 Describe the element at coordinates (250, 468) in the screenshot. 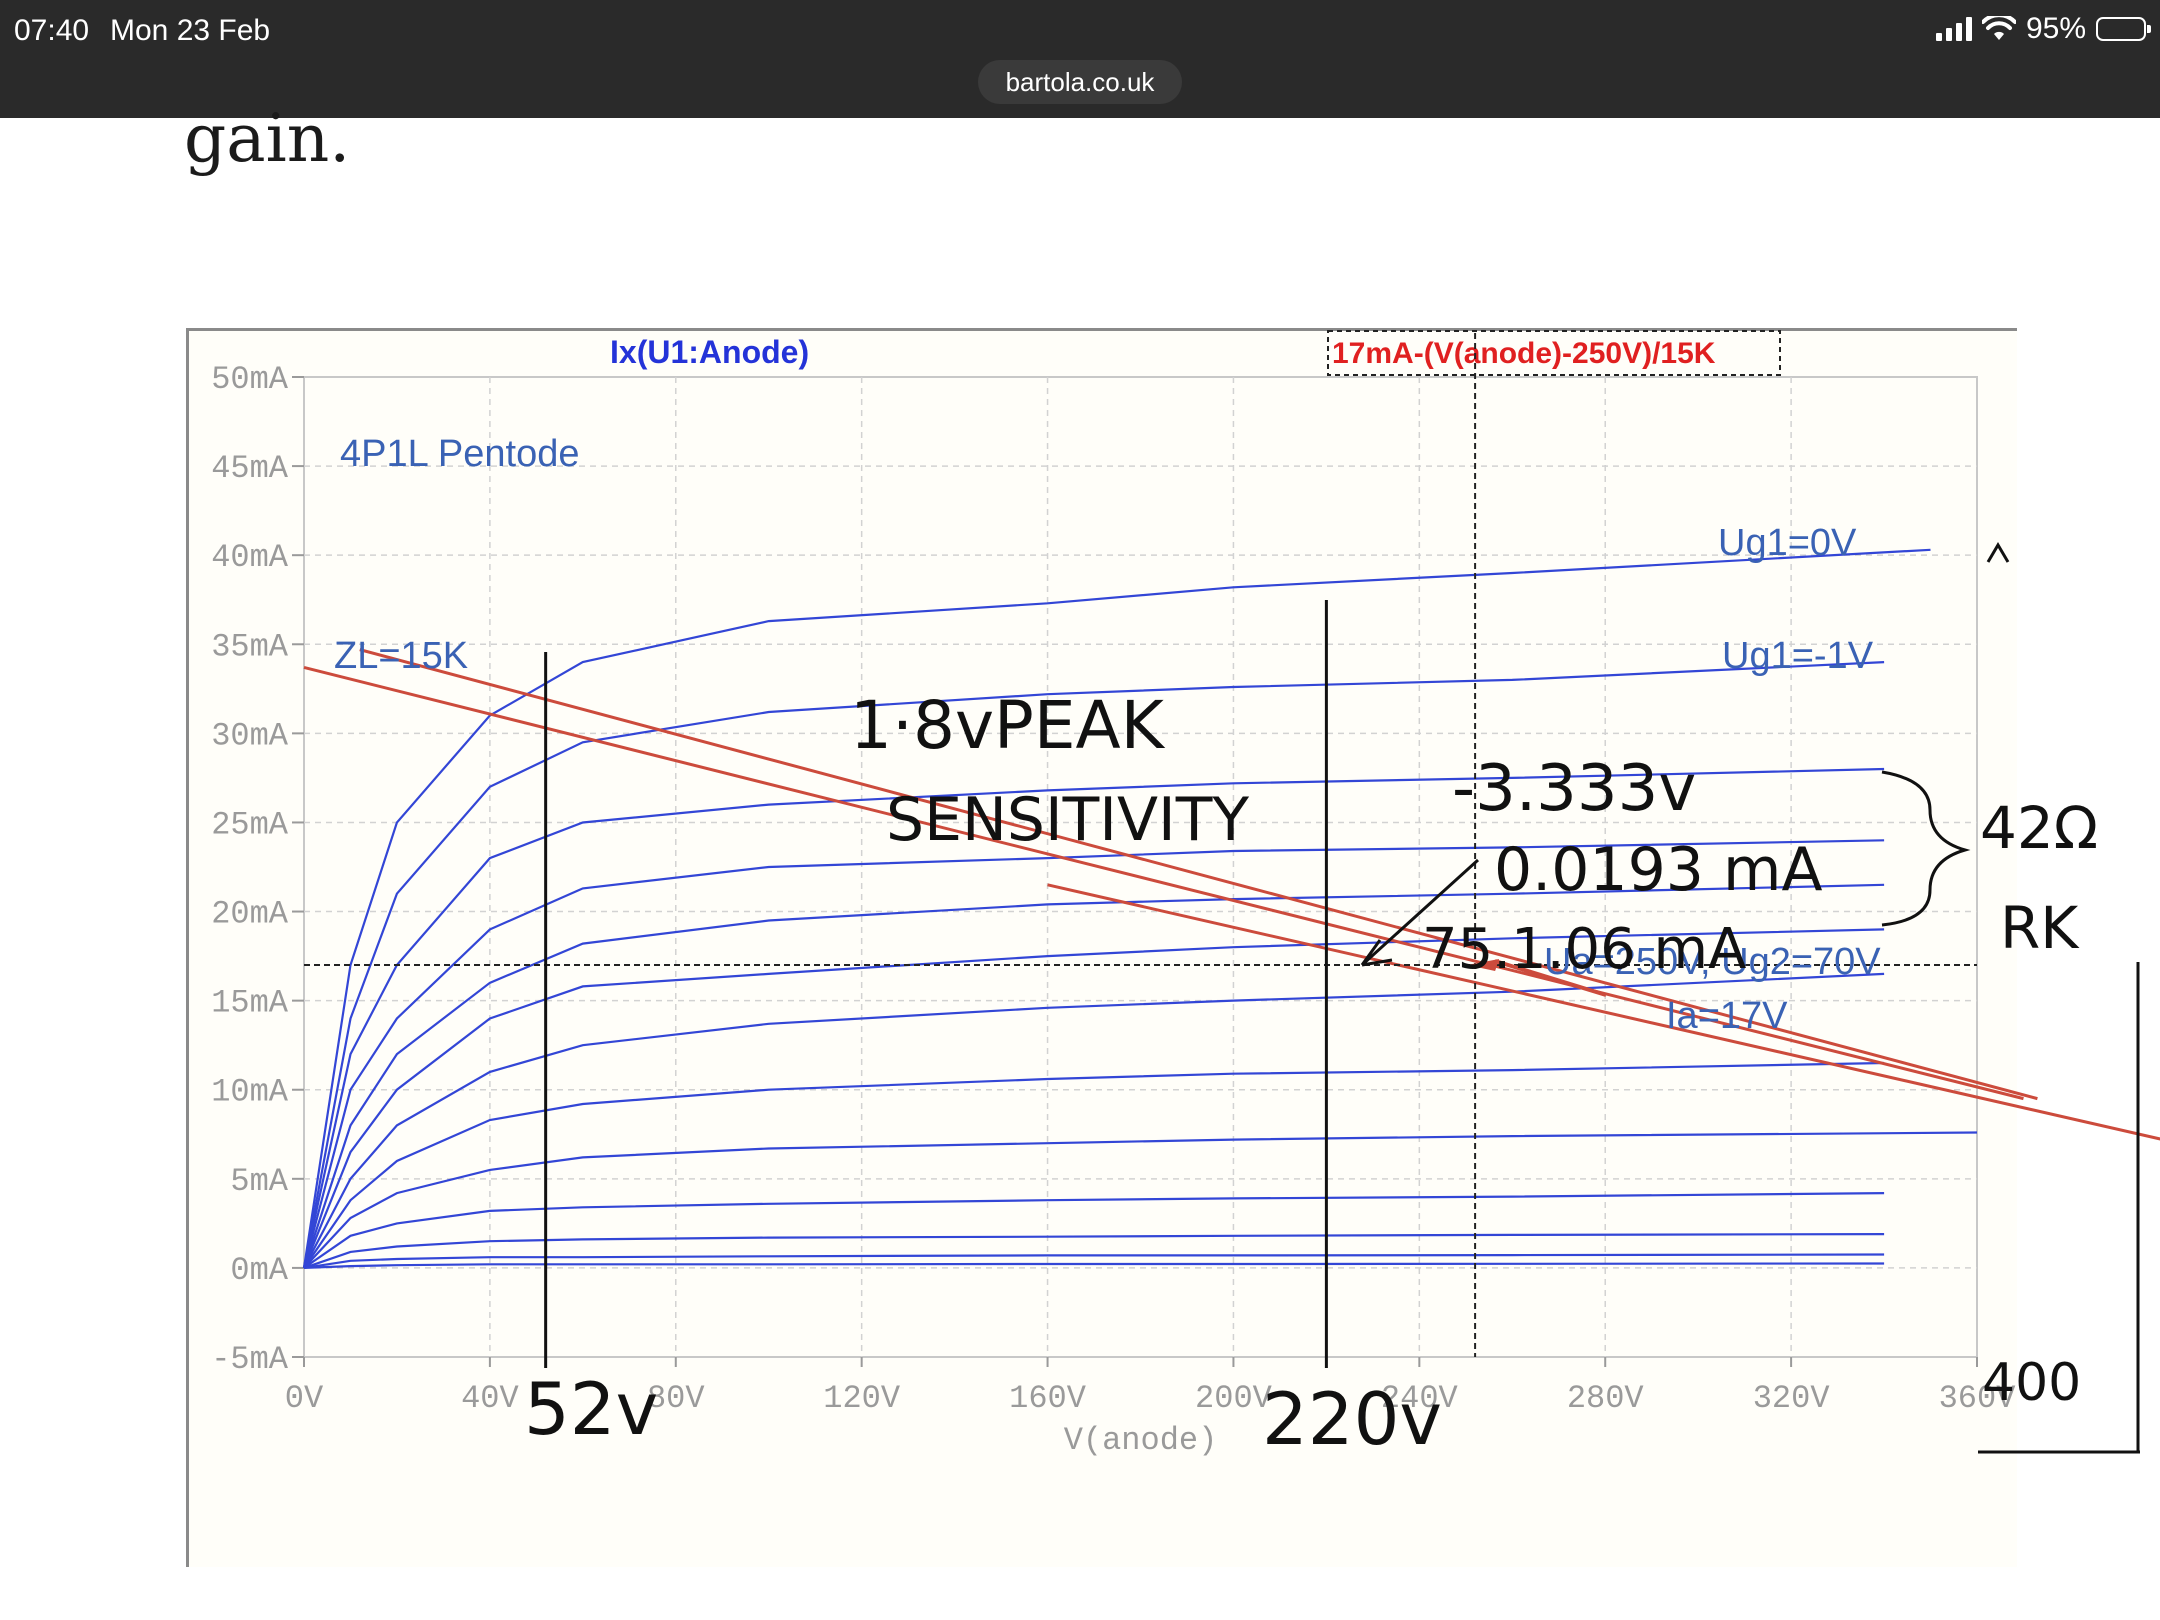

I see `y-tick-label: 45mA` at that location.